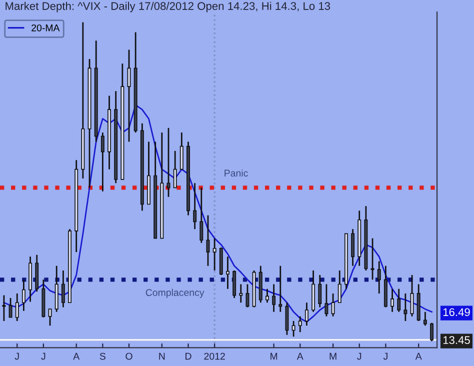 Image resolution: width=474 pixels, height=366 pixels. I want to click on x-tick-label: S, so click(103, 356).